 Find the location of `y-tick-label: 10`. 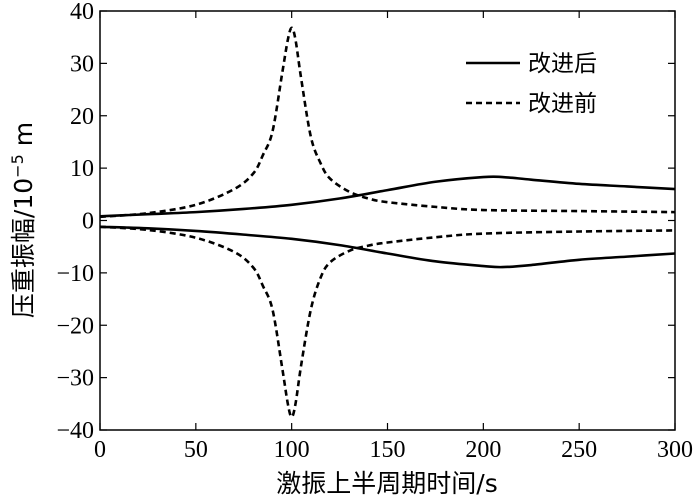

y-tick-label: 10 is located at coordinates (82, 169).